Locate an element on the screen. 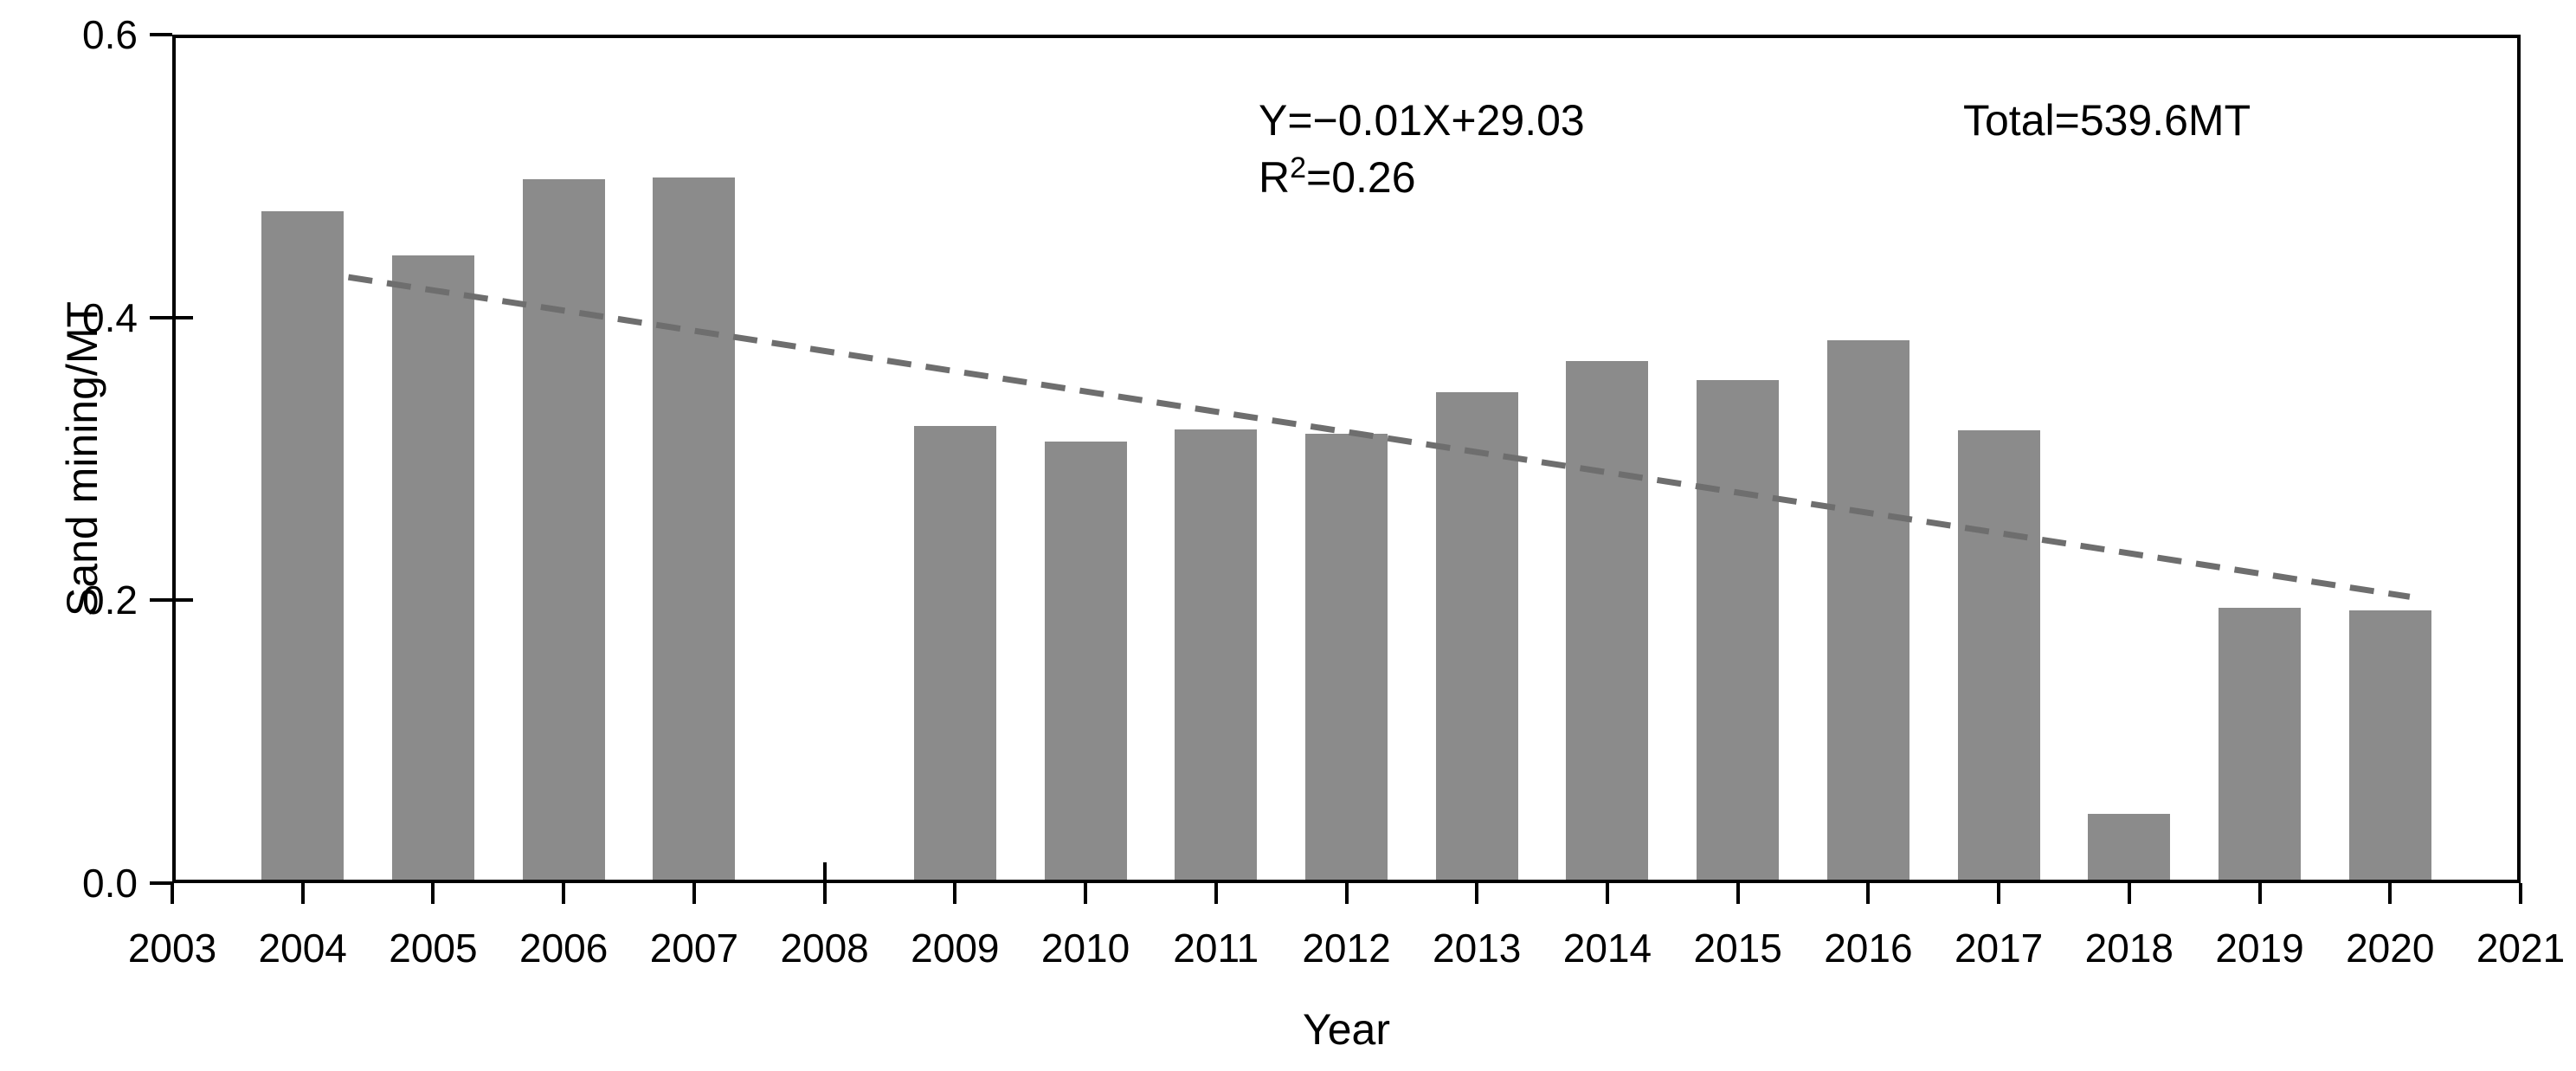  x-tick-label: 2021 is located at coordinates (2521, 948).